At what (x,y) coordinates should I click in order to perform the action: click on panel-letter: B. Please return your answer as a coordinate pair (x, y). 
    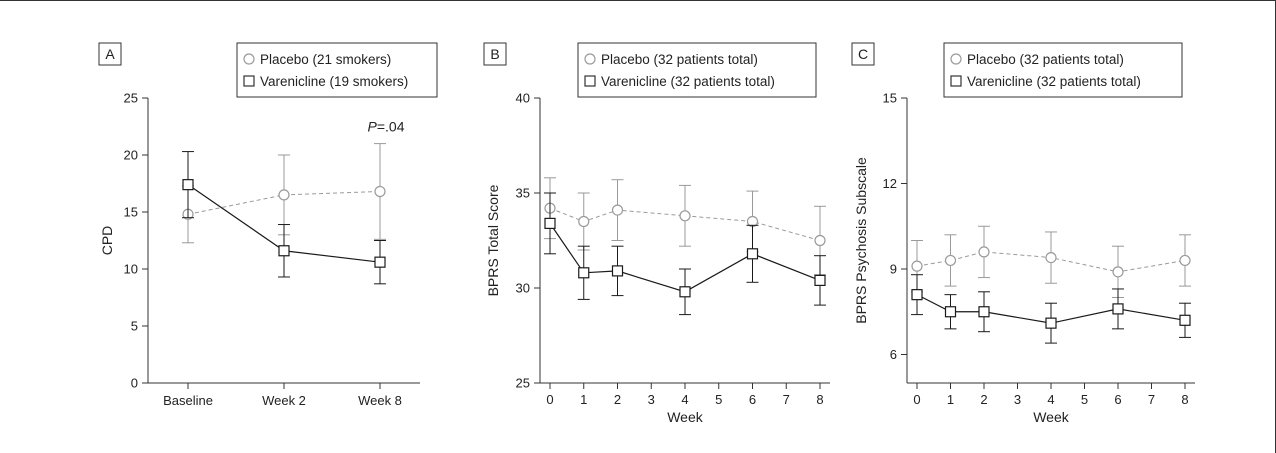
    Looking at the image, I should click on (494, 54).